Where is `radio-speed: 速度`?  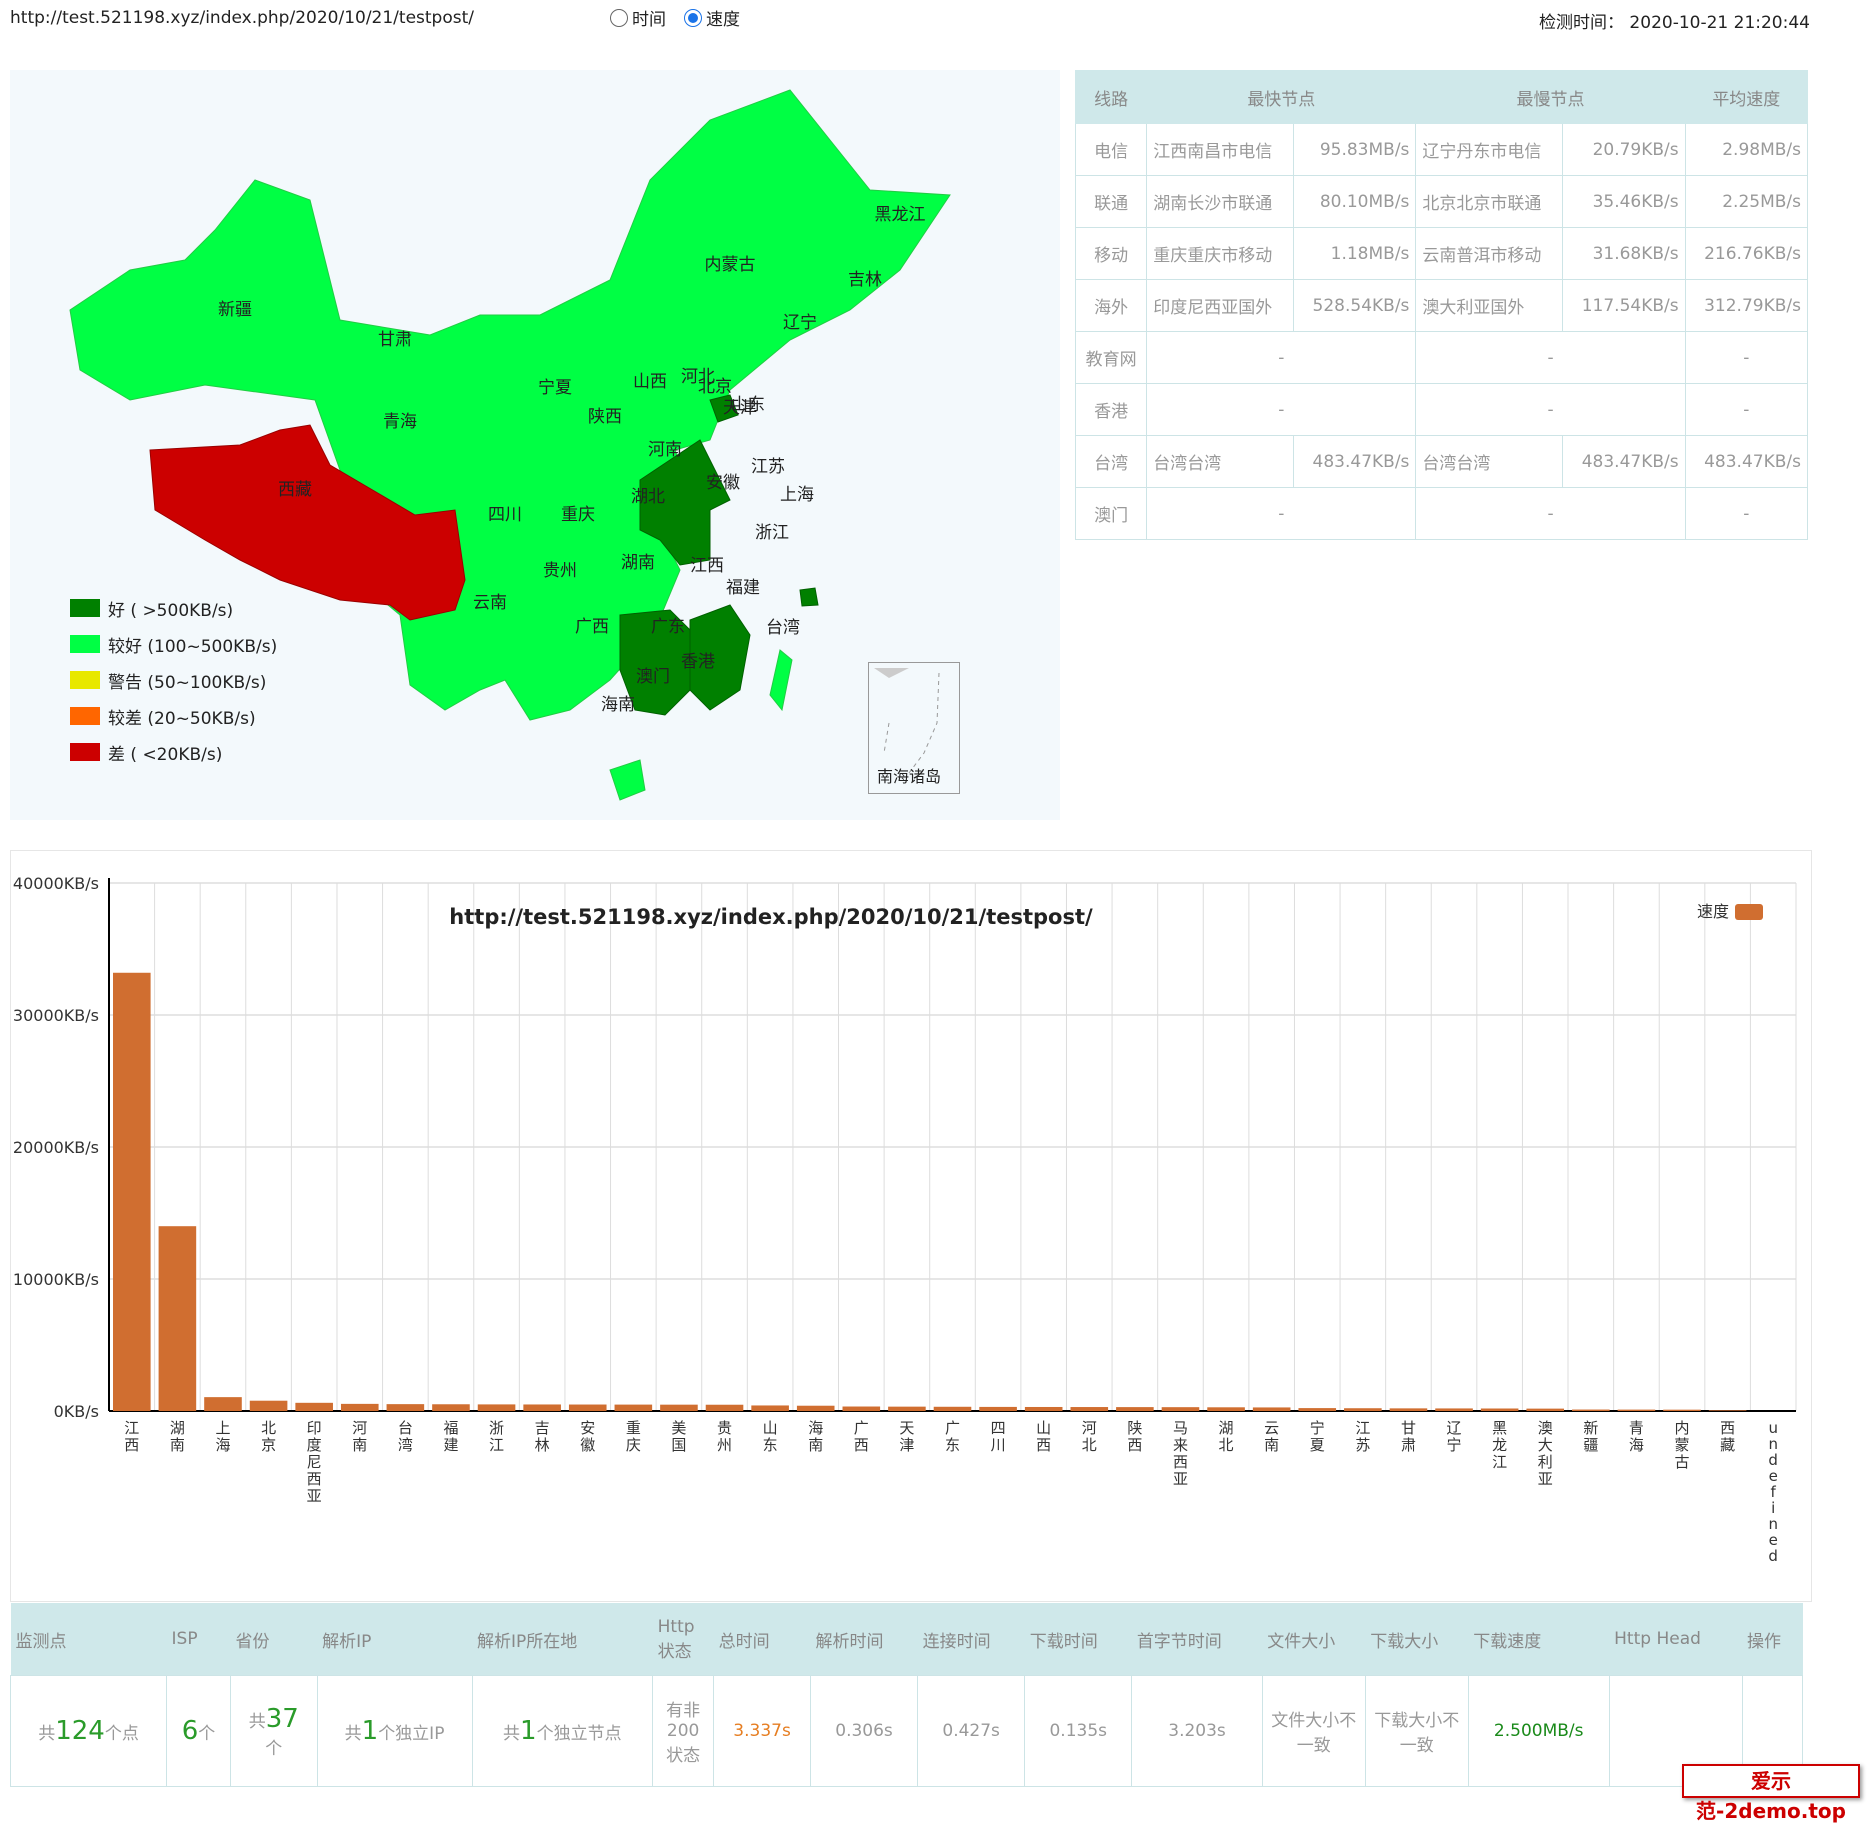
radio-speed: 速度 is located at coordinates (712, 17).